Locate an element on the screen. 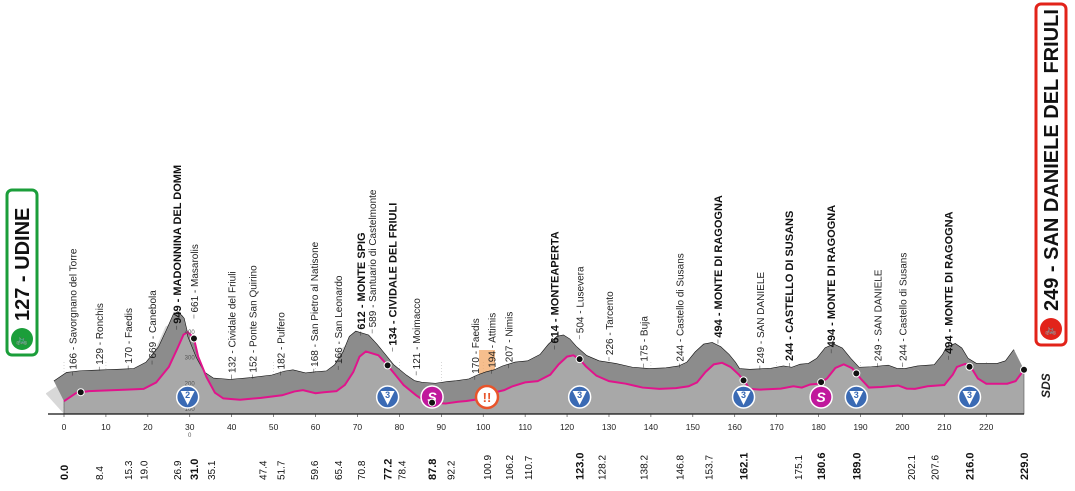 The height and width of the screenshot is (491, 1075). axis-tick-label: 0 is located at coordinates (64, 427).